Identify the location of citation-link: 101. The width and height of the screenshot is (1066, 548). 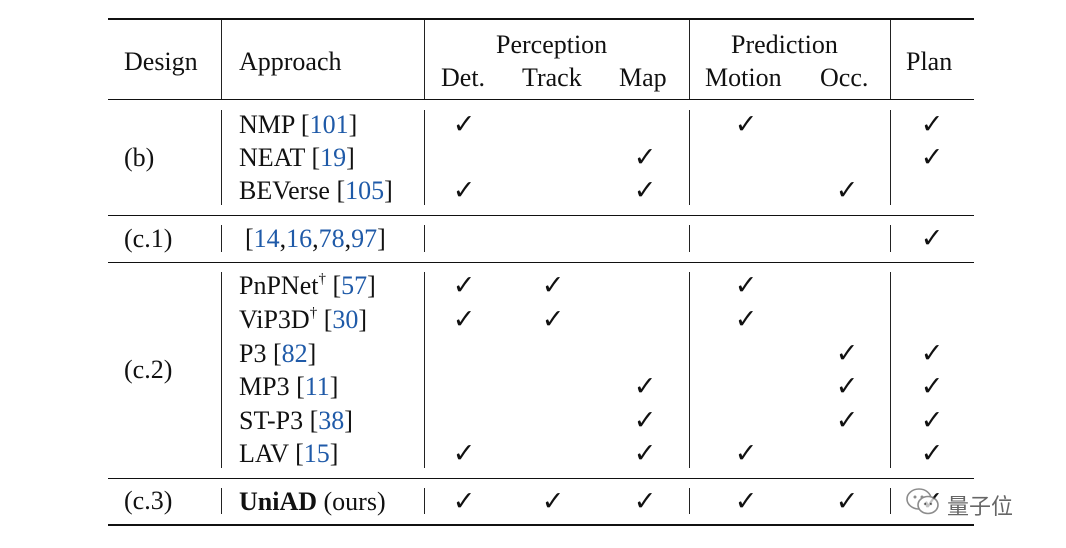
(329, 124).